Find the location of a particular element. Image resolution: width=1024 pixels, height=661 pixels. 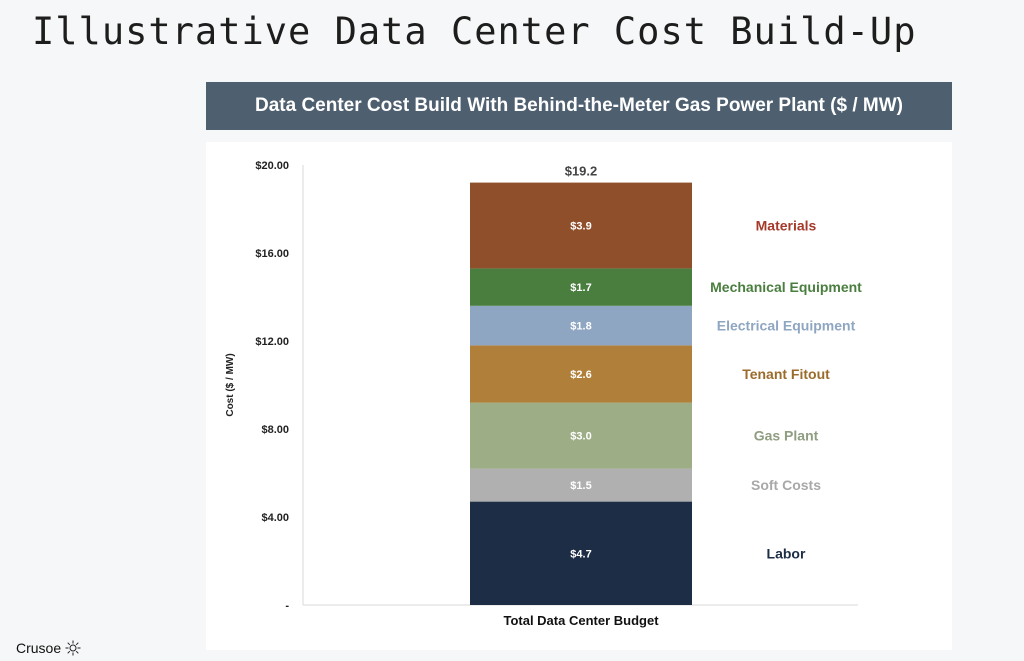

total-value-label: $19.2 is located at coordinates (581, 171).